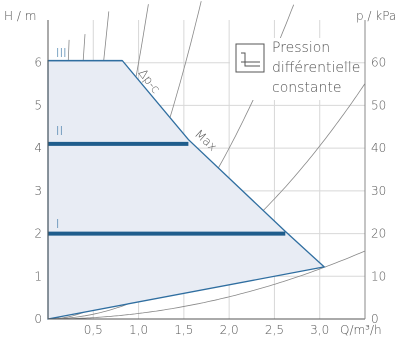  Describe the element at coordinates (229, 330) in the screenshot. I see `x-tick-3: 2,0` at that location.